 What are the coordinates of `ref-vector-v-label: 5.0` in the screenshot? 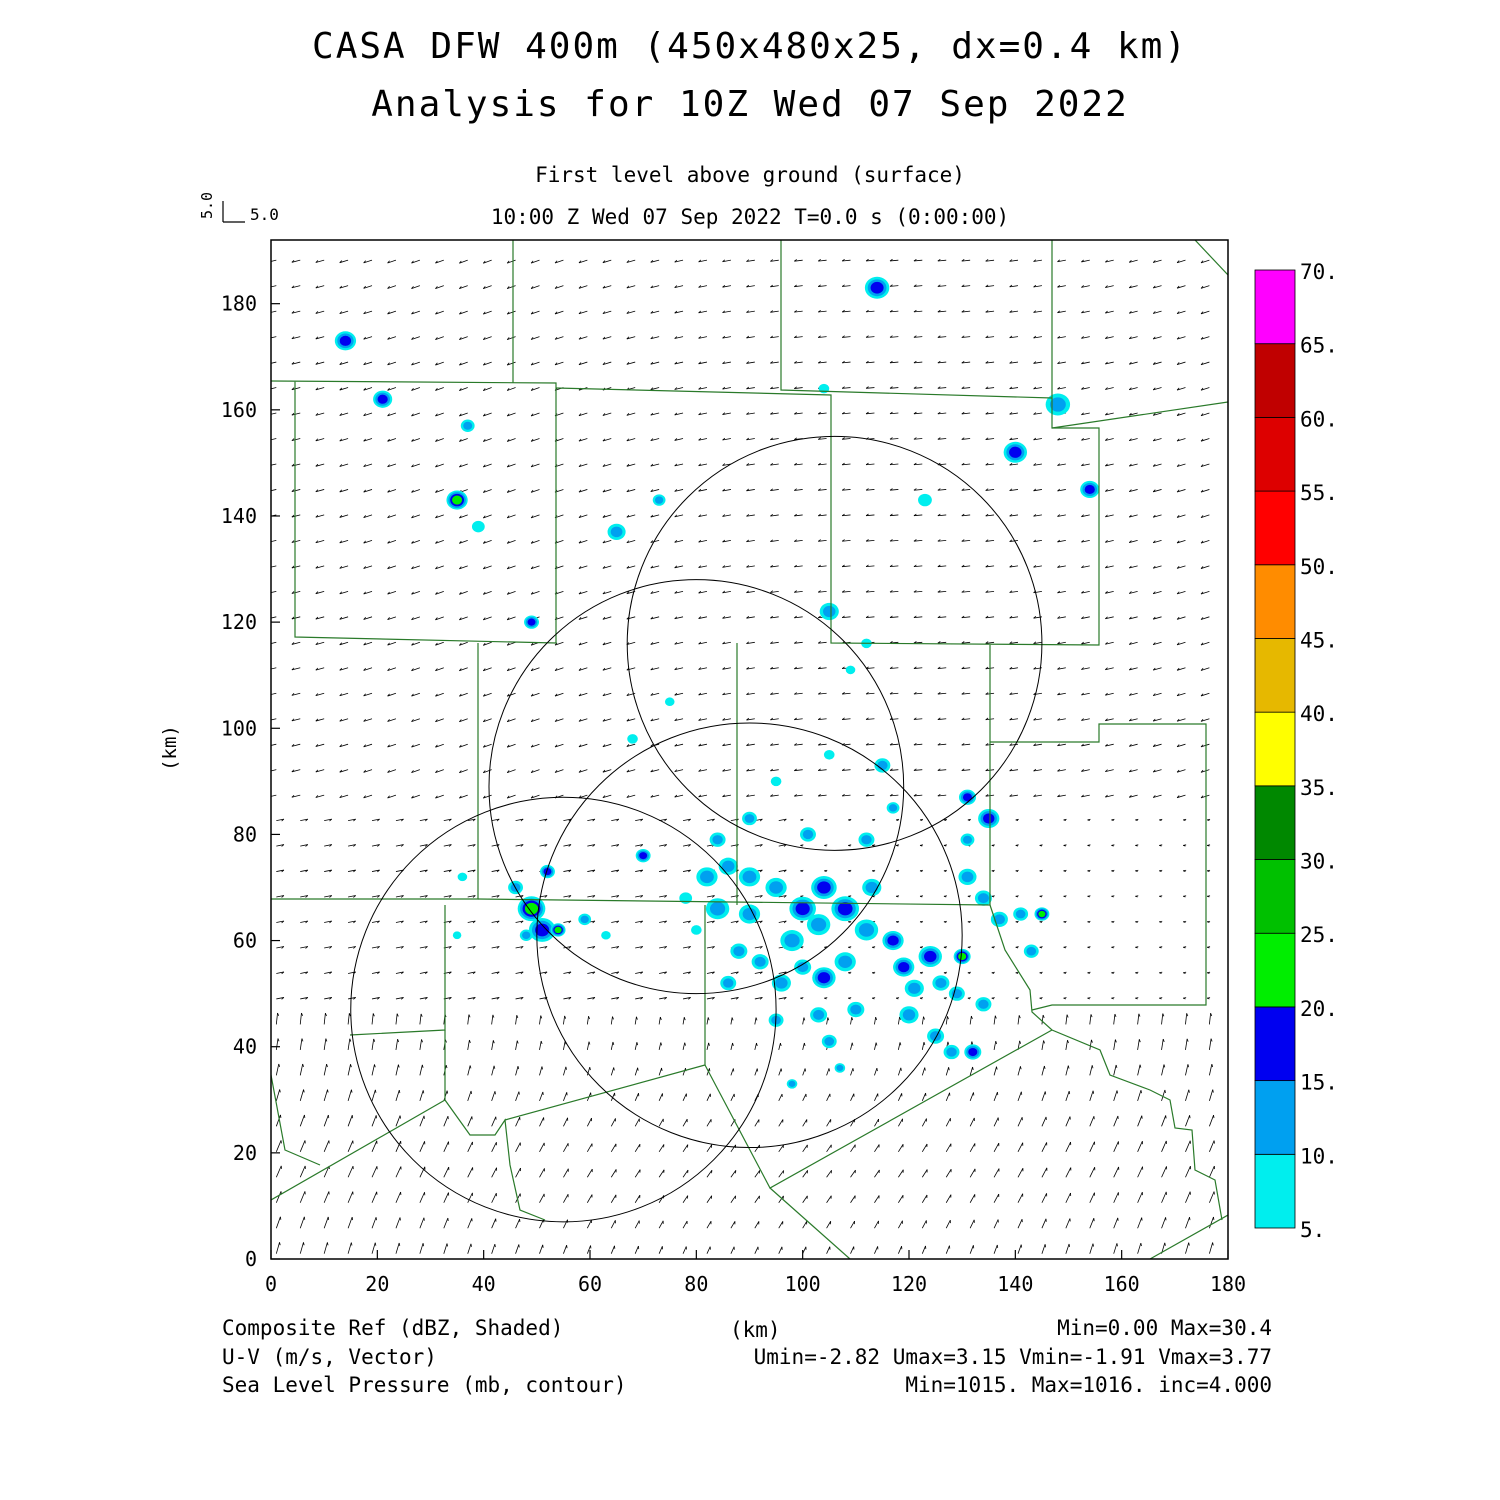 It's located at (207, 205).